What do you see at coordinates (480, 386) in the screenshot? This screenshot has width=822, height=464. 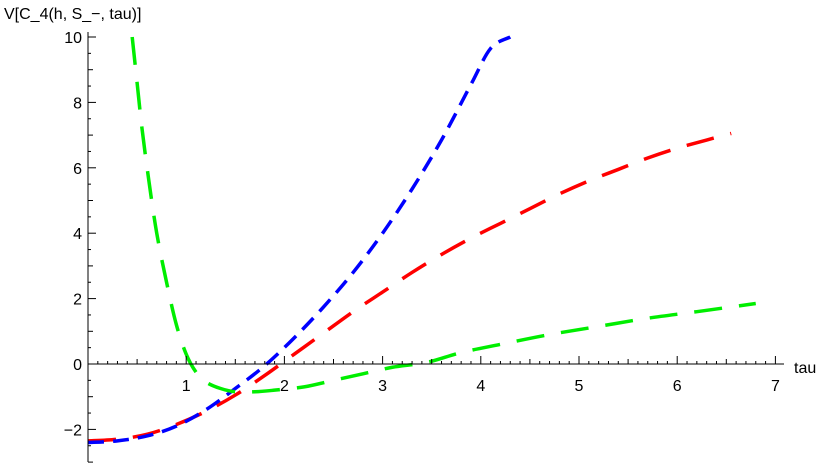 I see `x-tick-label: 4` at bounding box center [480, 386].